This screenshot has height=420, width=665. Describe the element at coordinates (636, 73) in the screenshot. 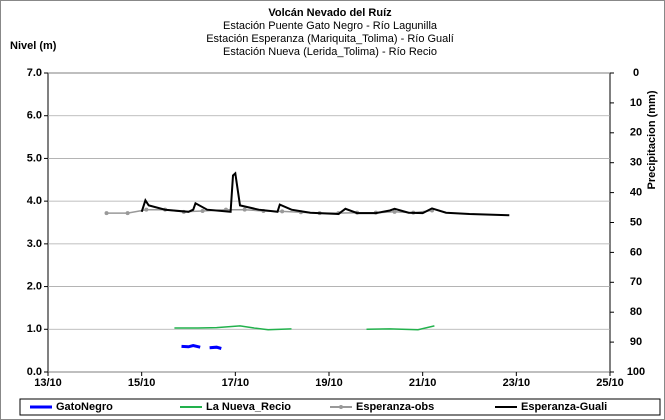

I see `y2-tick-label: 0` at that location.